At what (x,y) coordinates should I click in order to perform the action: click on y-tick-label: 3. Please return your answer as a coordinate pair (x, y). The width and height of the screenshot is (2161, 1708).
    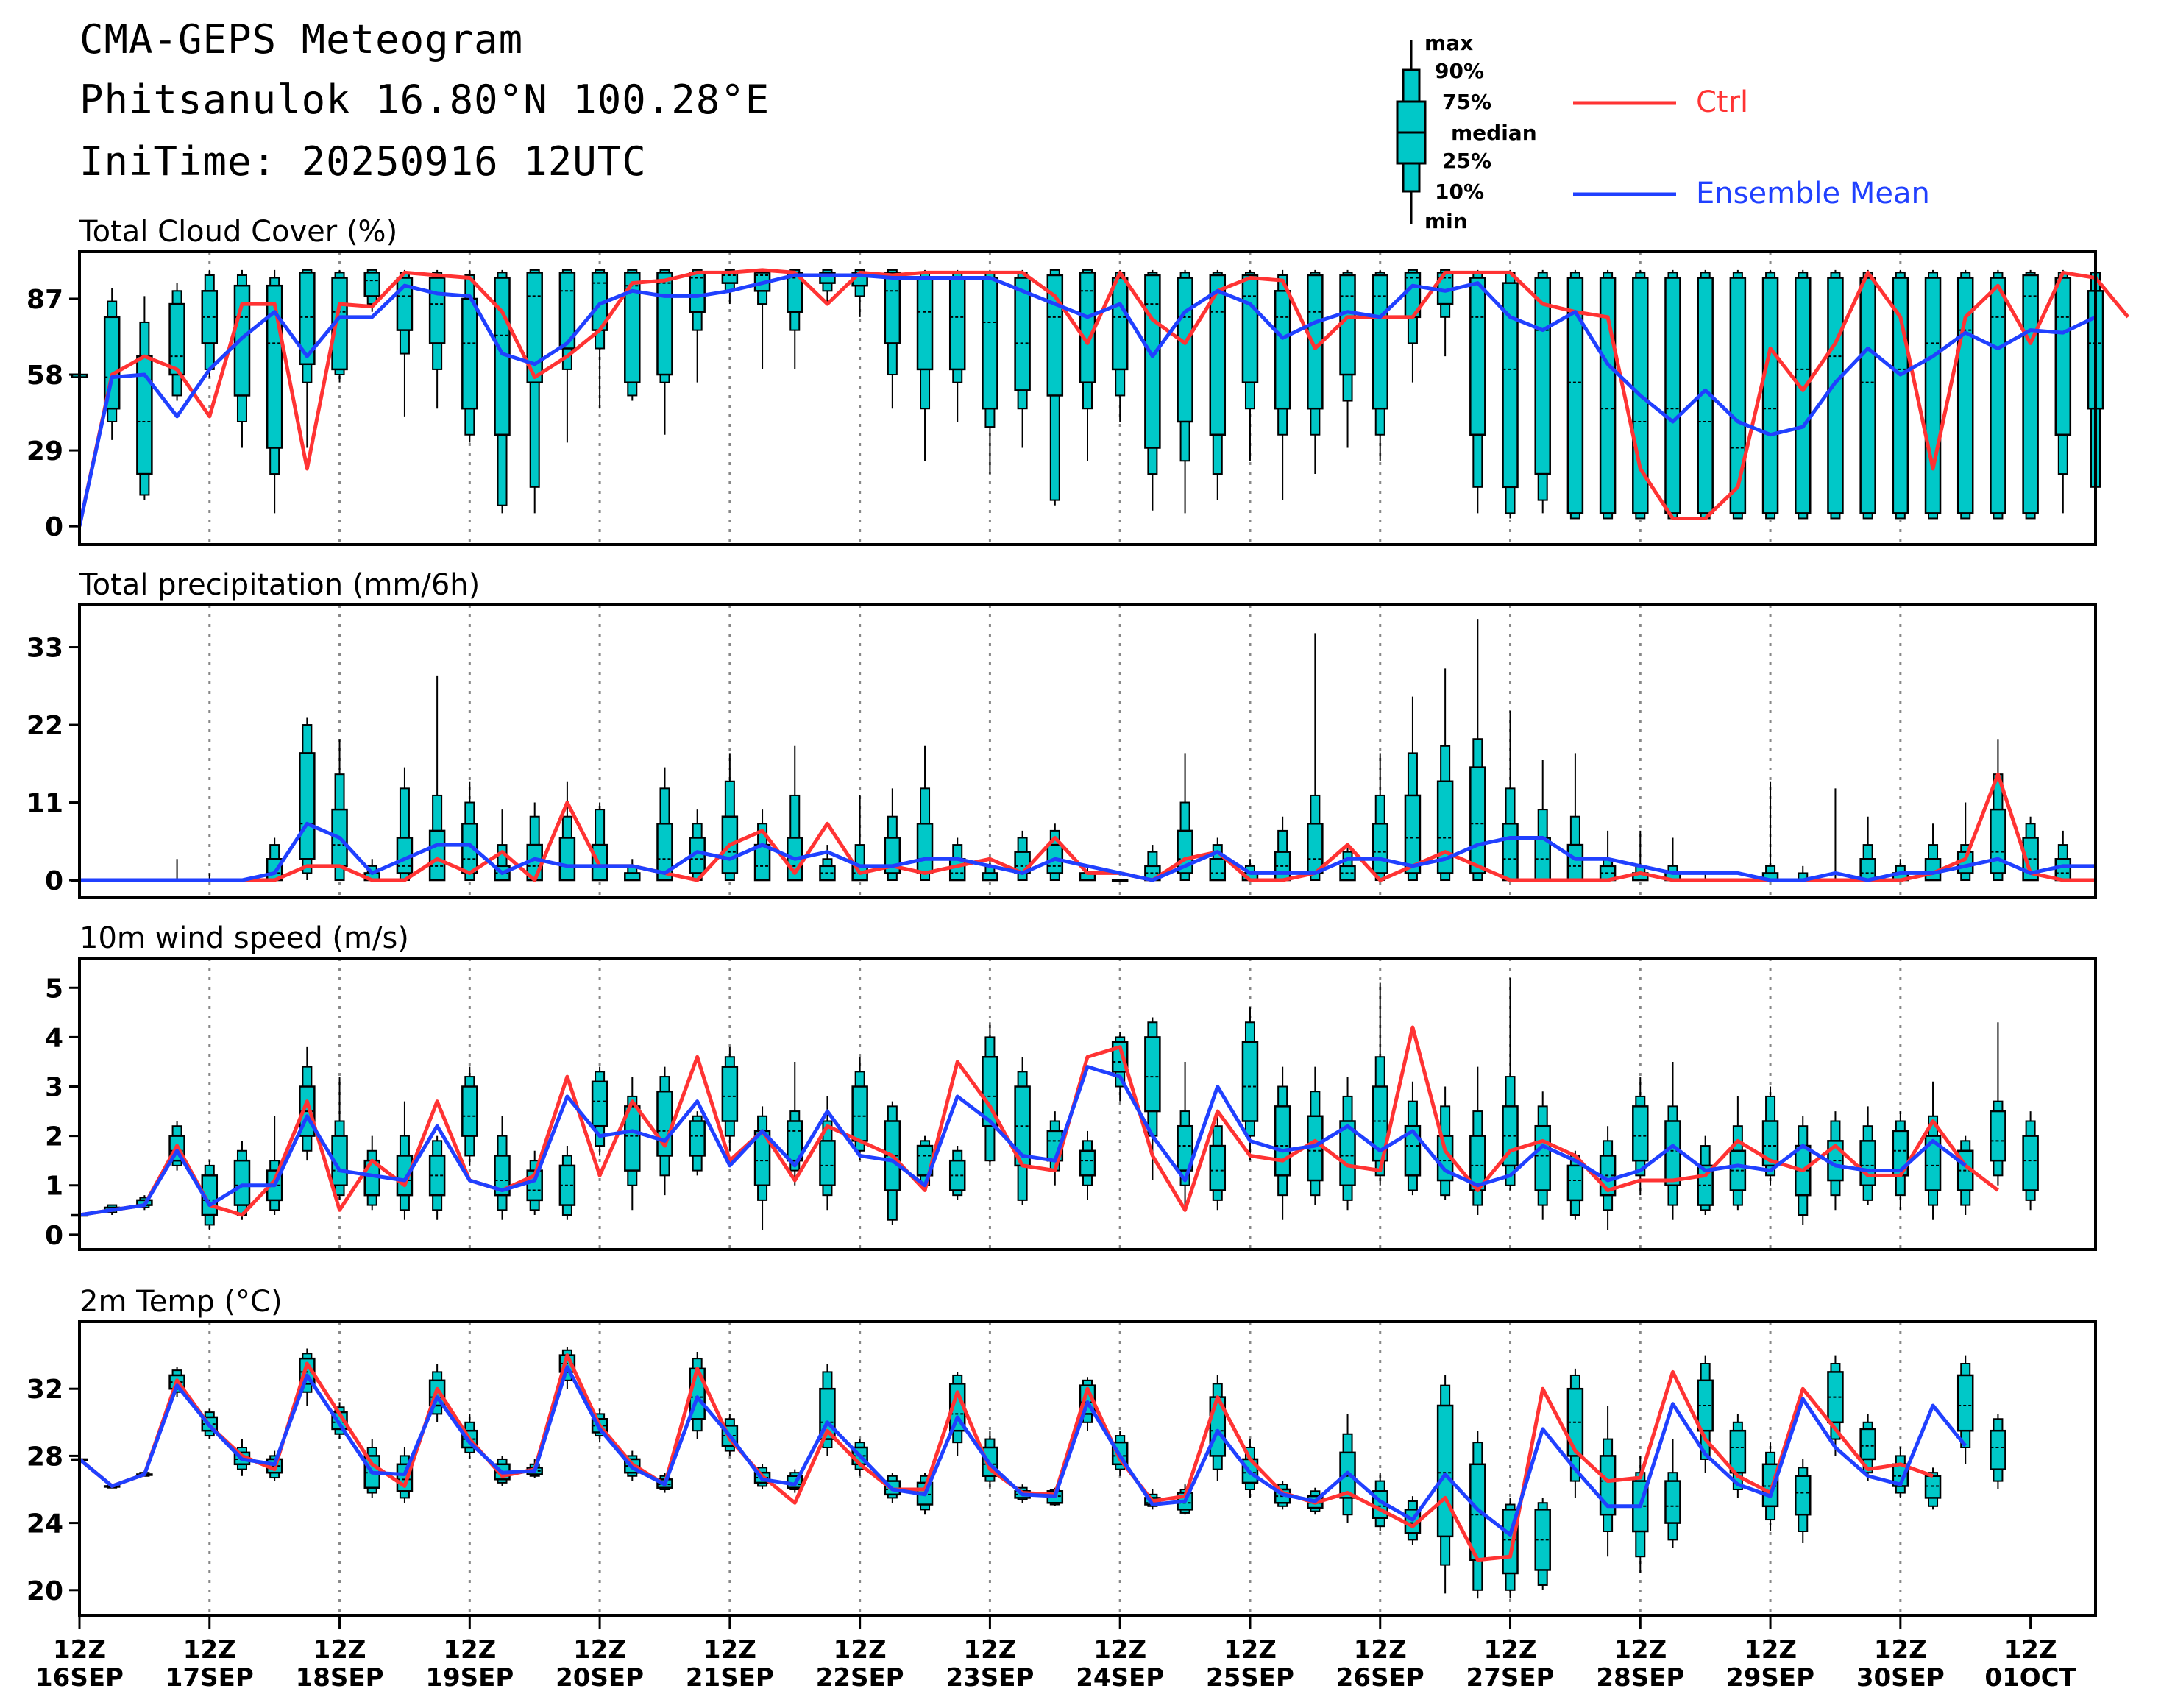
    Looking at the image, I should click on (54, 1088).